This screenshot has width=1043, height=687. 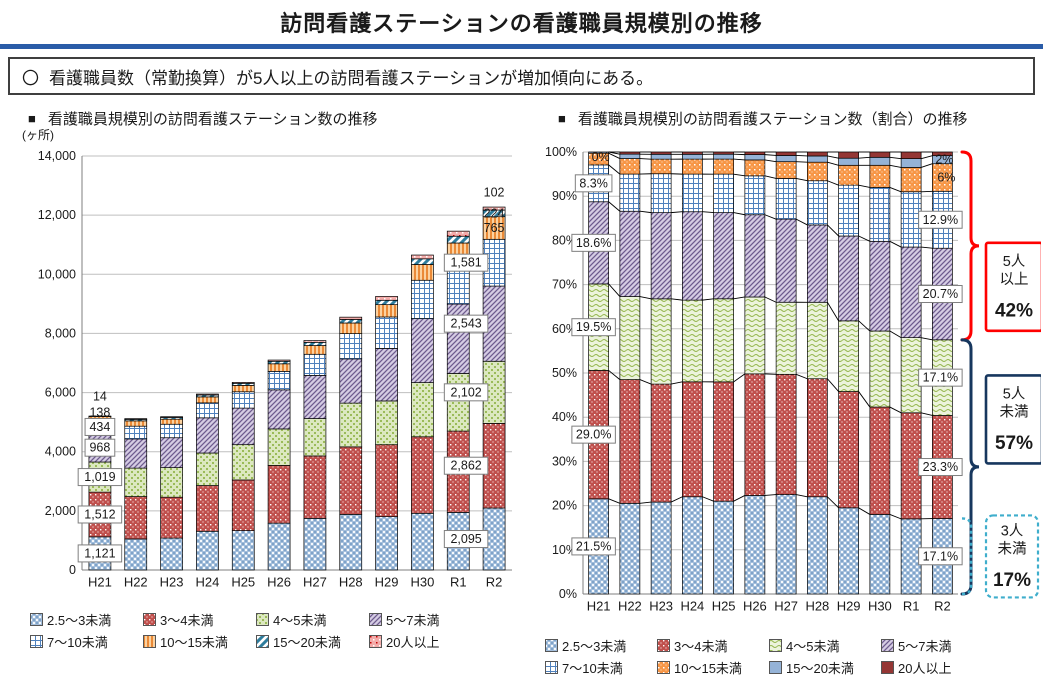 I want to click on x-tick-label: H21, so click(x=100, y=582).